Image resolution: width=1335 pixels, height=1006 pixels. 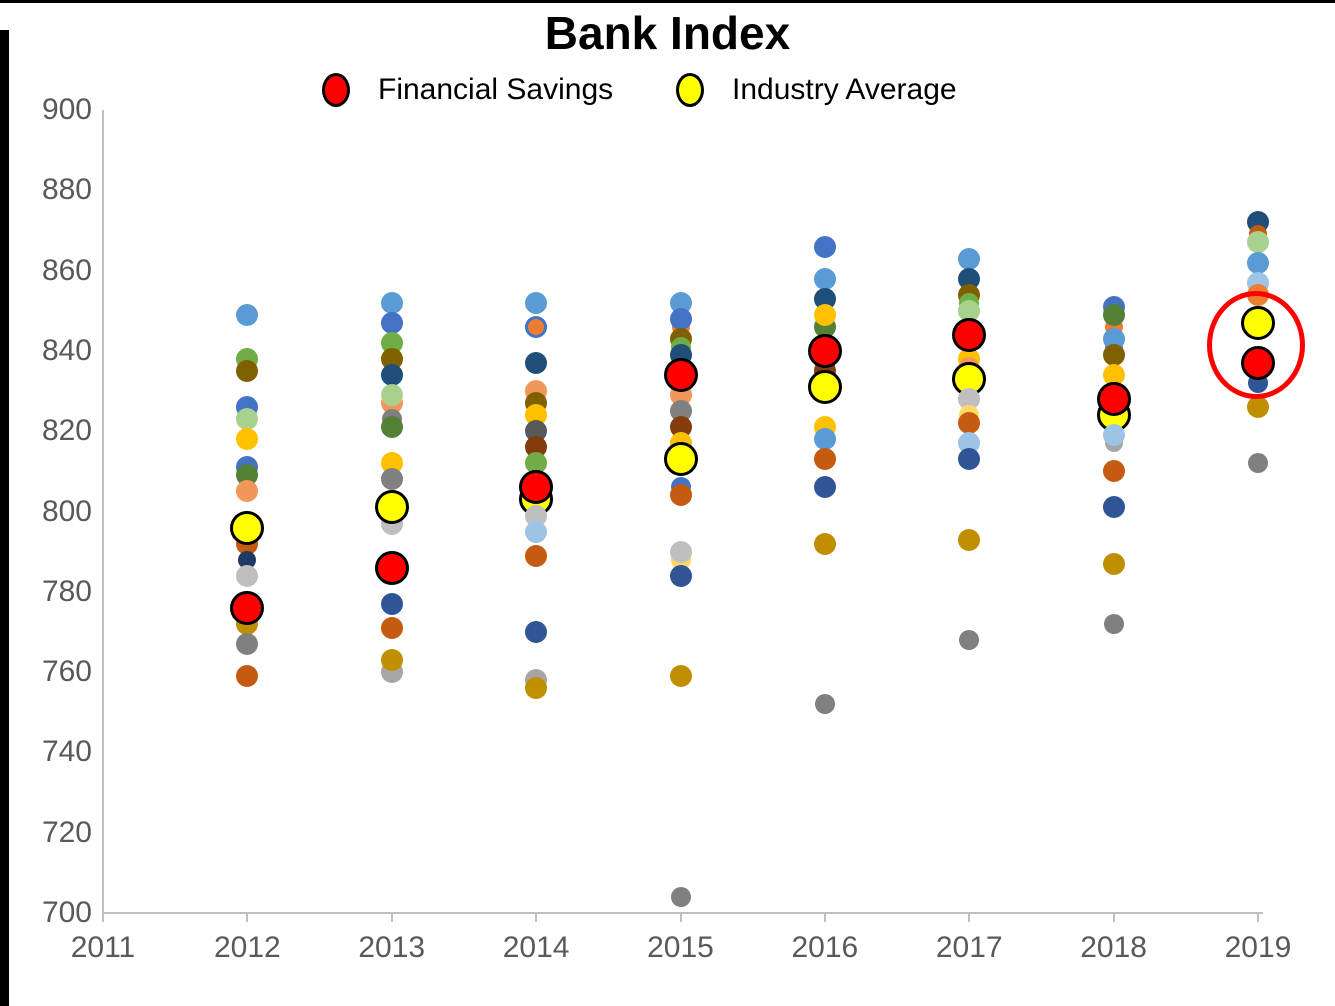 I want to click on y-axis-line, so click(x=103, y=511).